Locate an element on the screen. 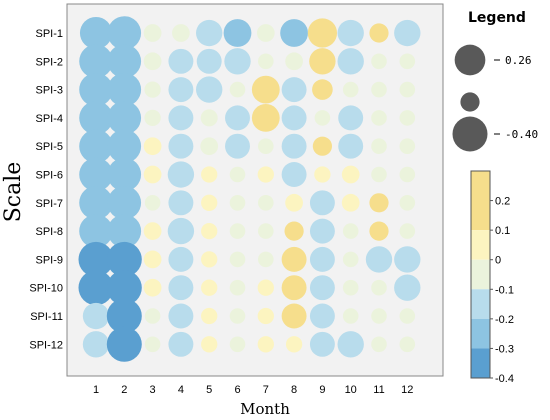 The height and width of the screenshot is (420, 550). y-tick-label: SPI-7 is located at coordinates (49, 204).